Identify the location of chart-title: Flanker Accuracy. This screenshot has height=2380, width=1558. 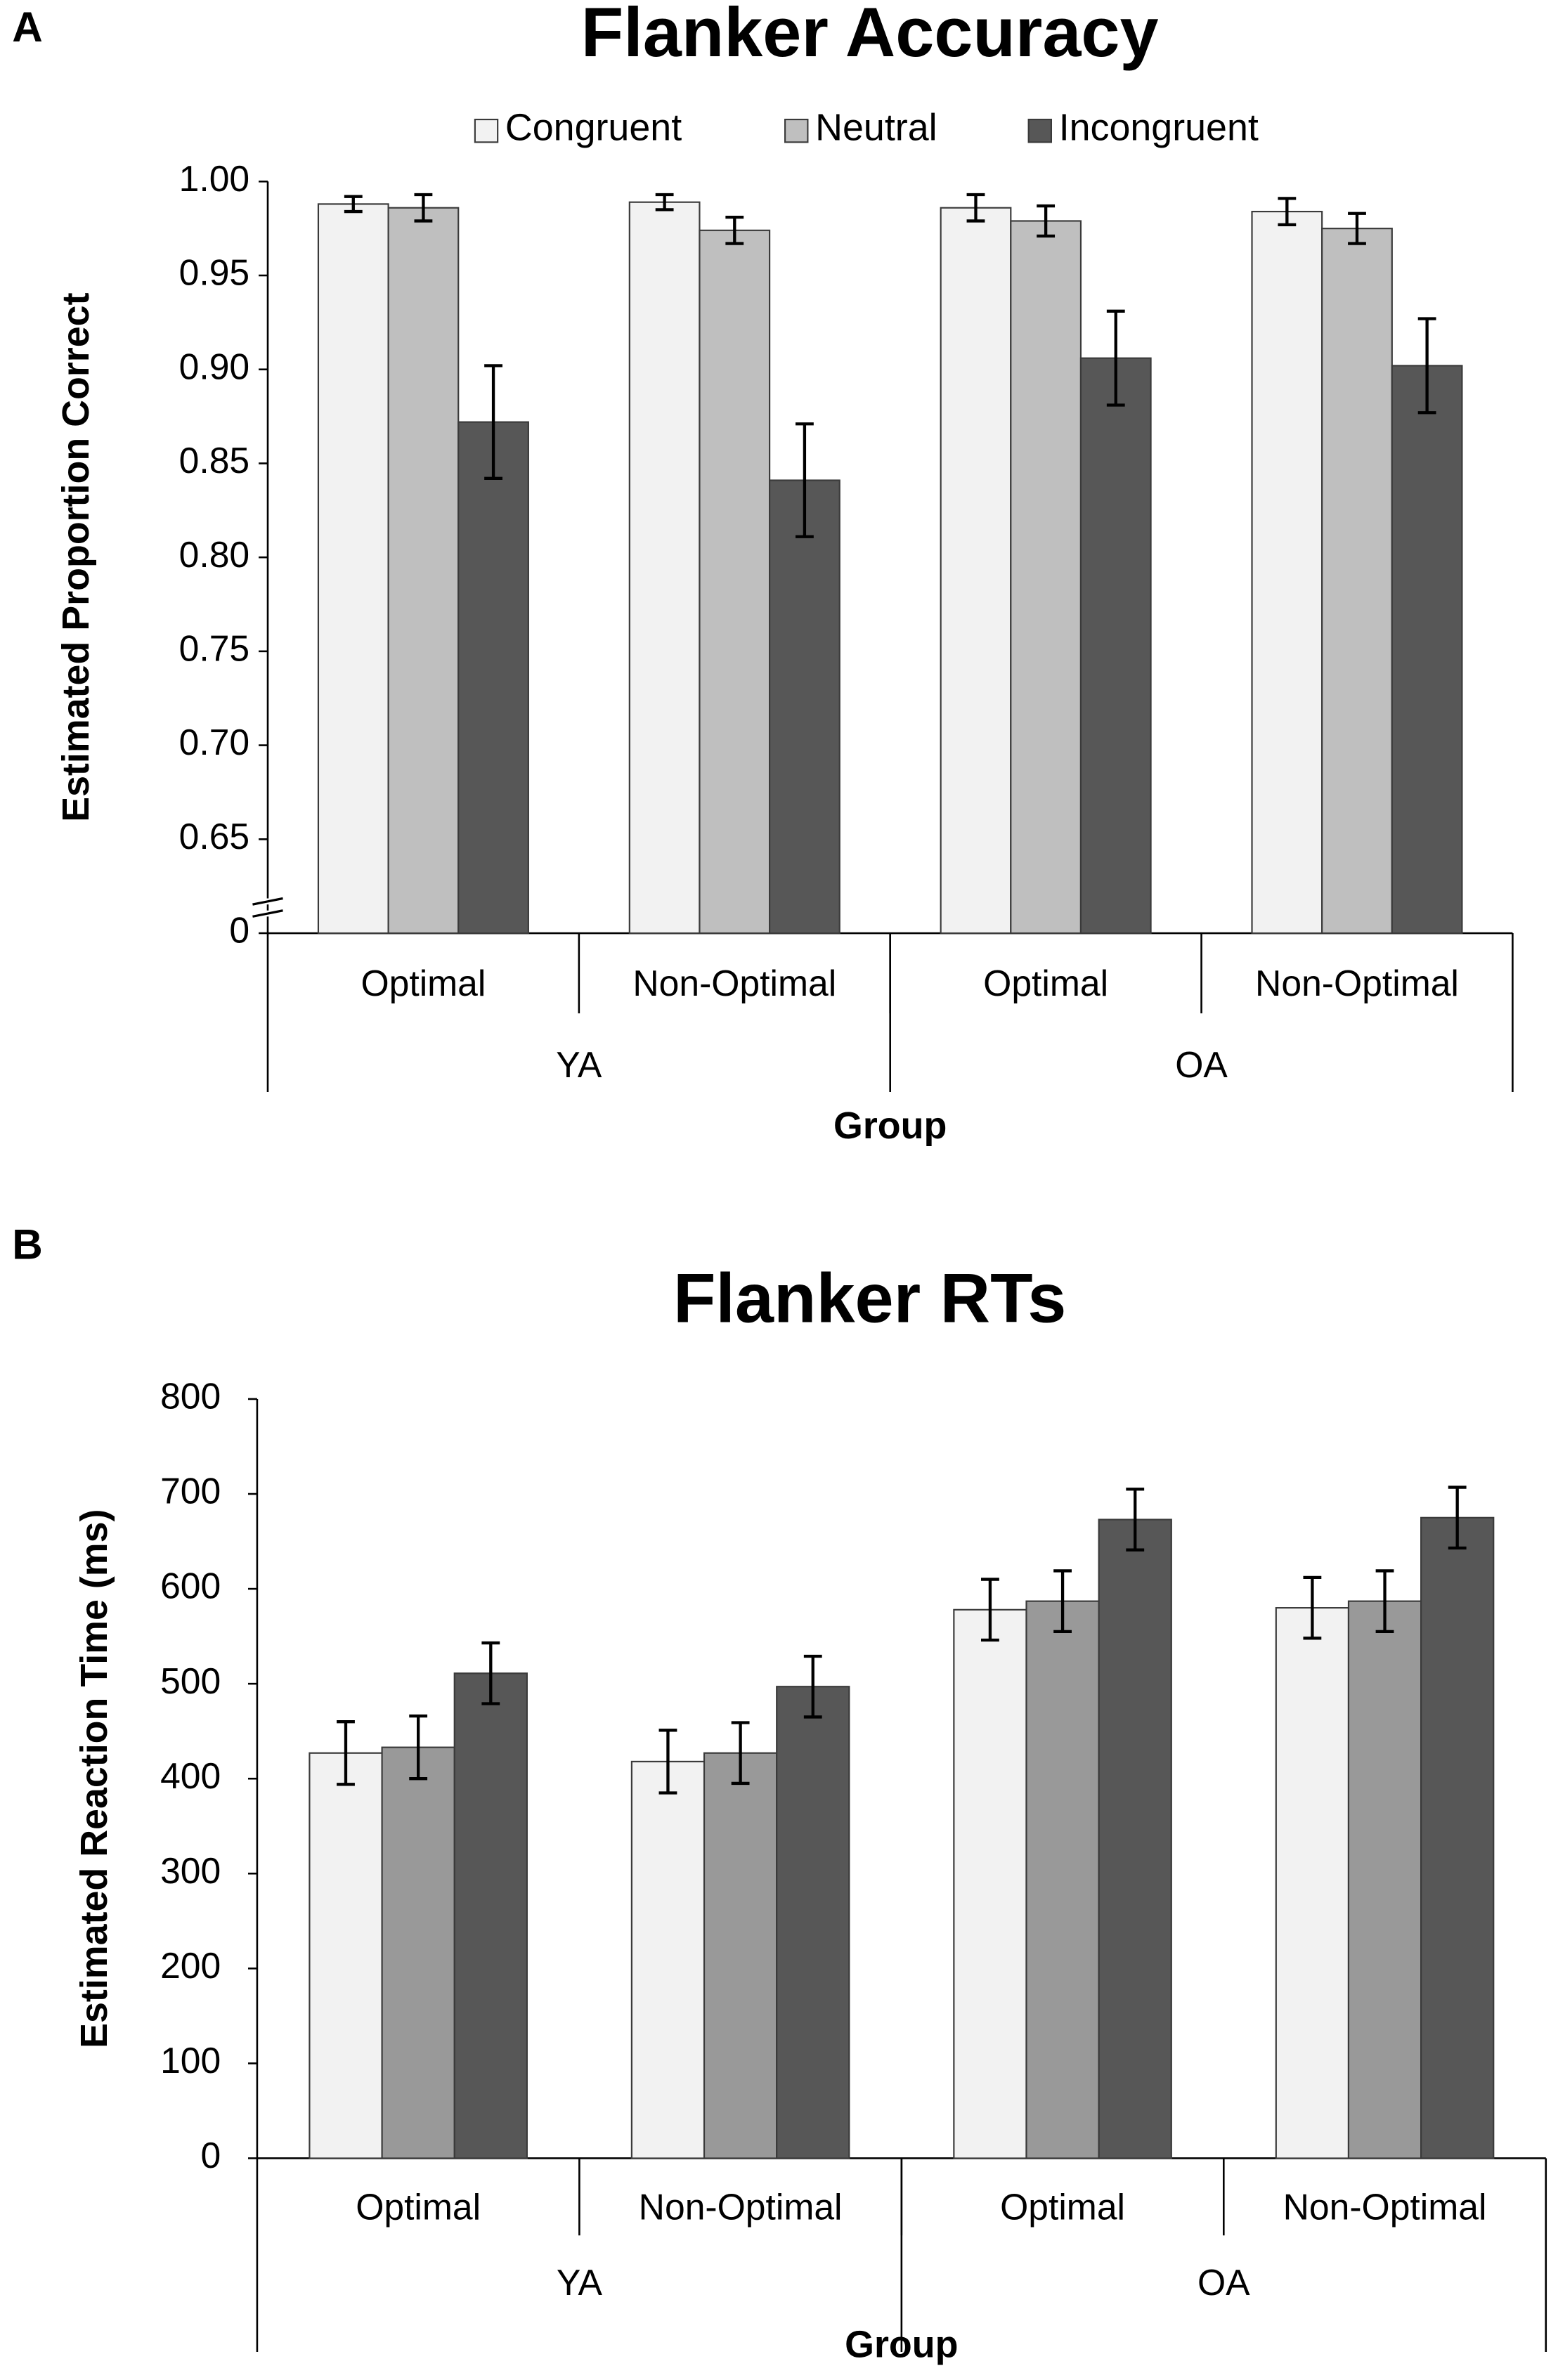
(870, 35).